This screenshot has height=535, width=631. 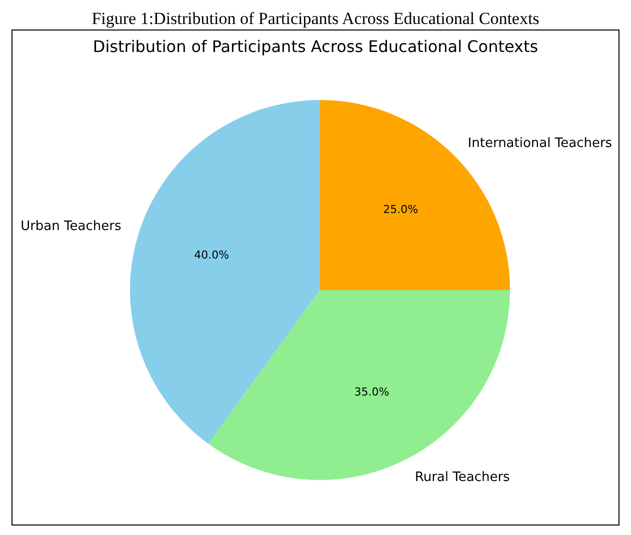 What do you see at coordinates (315, 46) in the screenshot?
I see `chart-title: Distribution of Participants Across Educational Contexts` at bounding box center [315, 46].